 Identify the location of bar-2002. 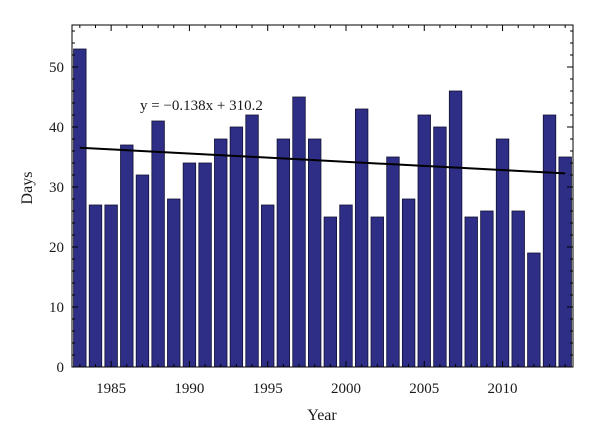
(377, 292).